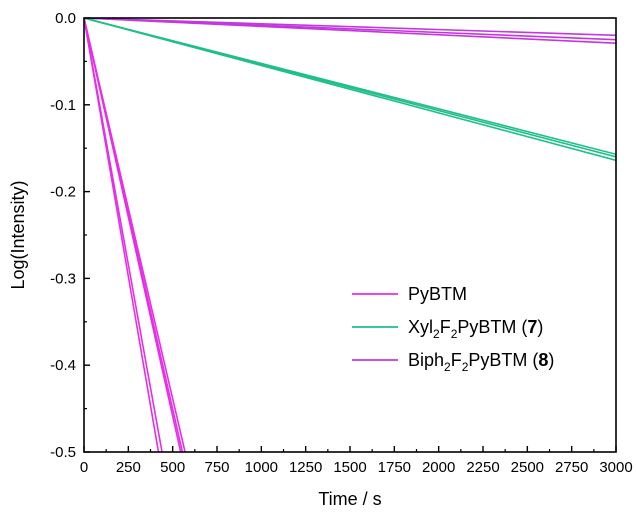  What do you see at coordinates (65, 18) in the screenshot?
I see `y-tick-label: 0.0` at bounding box center [65, 18].